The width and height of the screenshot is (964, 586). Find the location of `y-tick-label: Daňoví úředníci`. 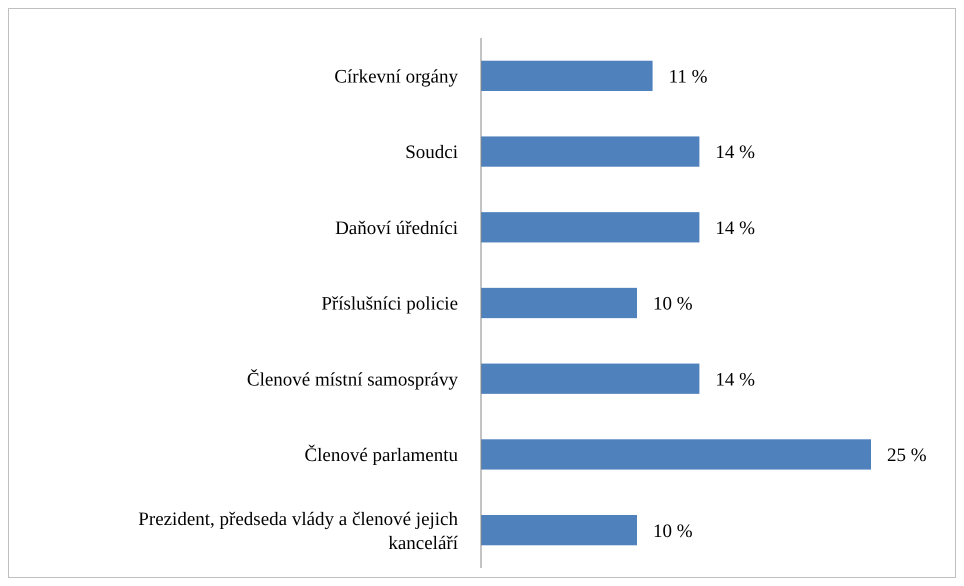

y-tick-label: Daňoví úředníci is located at coordinates (396, 228).